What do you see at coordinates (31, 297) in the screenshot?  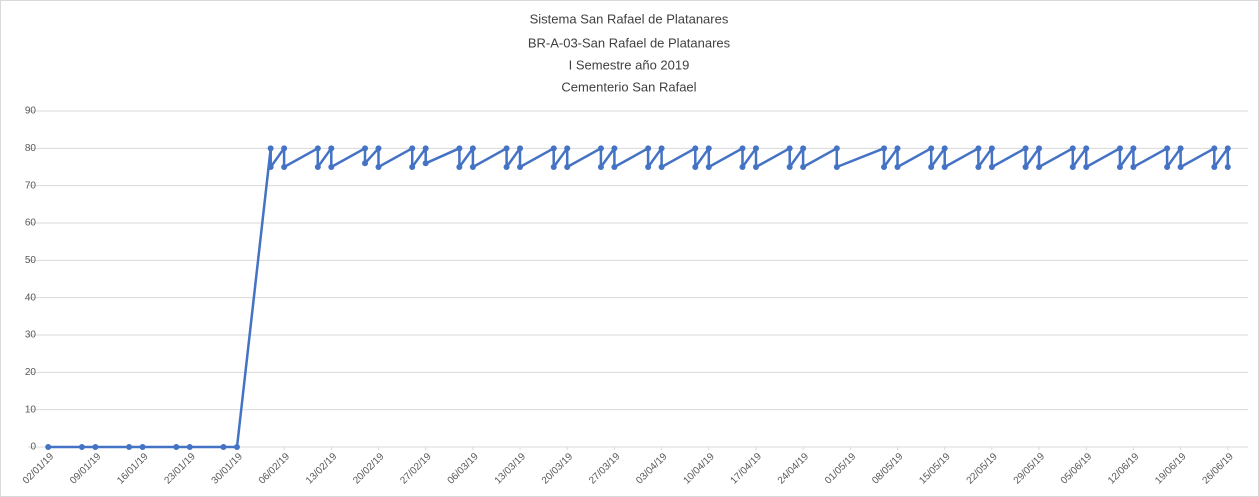 I see `y-tick-label: 40` at bounding box center [31, 297].